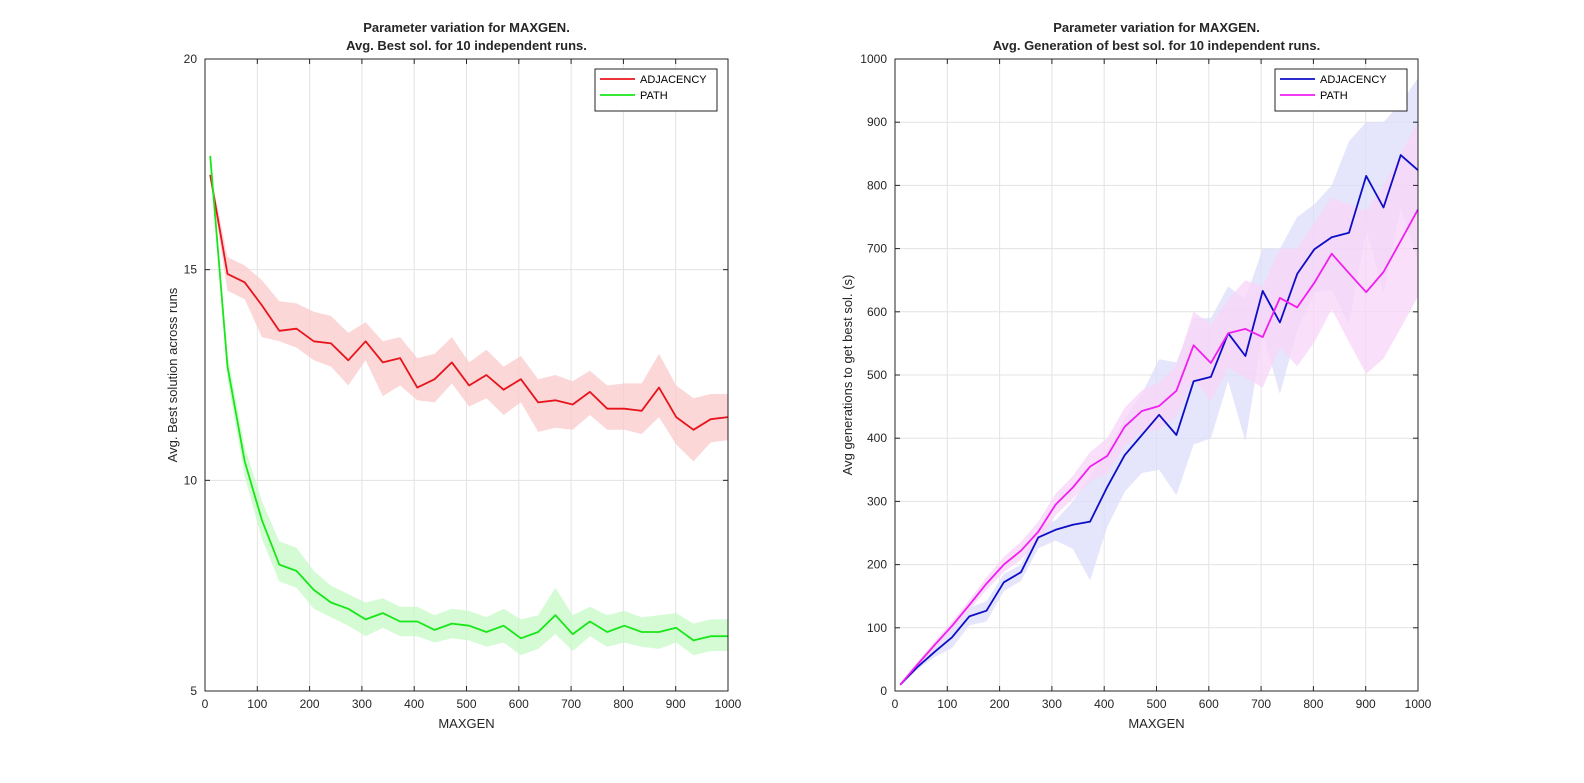 The height and width of the screenshot is (783, 1584). Describe the element at coordinates (469, 302) in the screenshot. I see `series-line-adjacency` at that location.